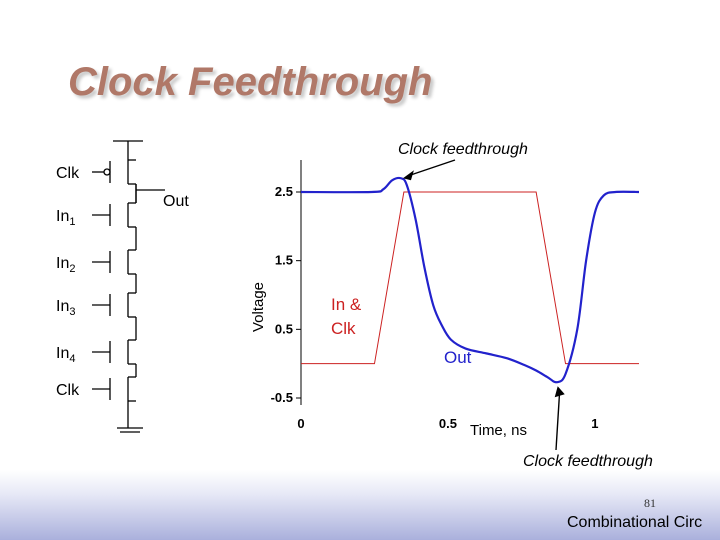 This screenshot has width=720, height=540. I want to click on input-label: In3, so click(65, 308).